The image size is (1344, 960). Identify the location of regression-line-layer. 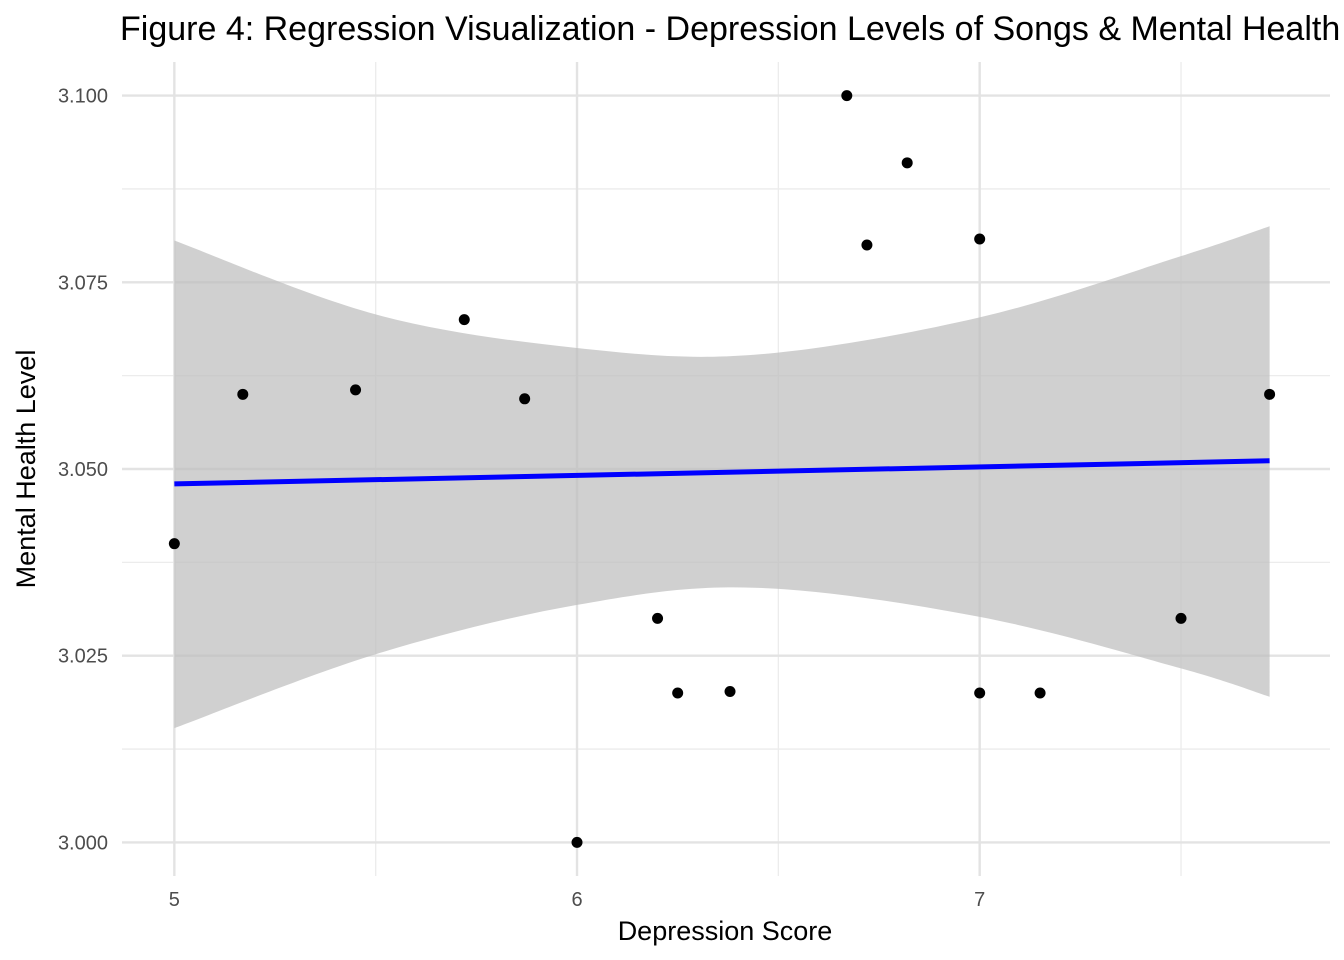
(722, 472).